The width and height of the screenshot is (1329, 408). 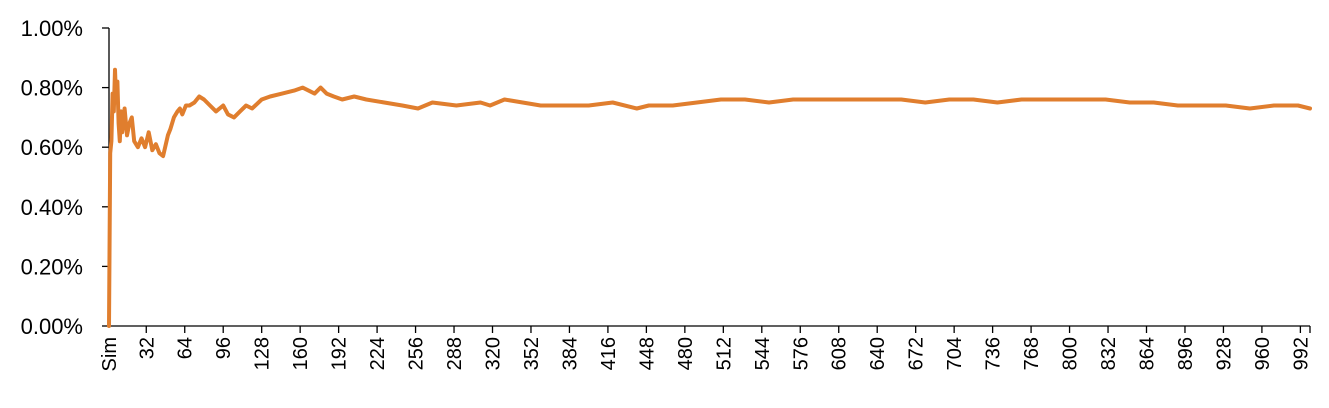 What do you see at coordinates (878, 353) in the screenshot?
I see `x-tick-label: 640` at bounding box center [878, 353].